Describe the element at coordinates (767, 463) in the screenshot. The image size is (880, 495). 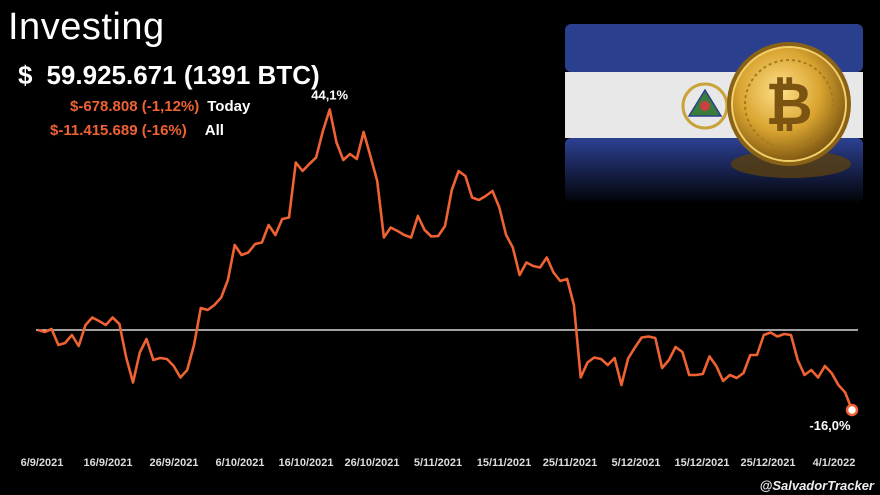
I see `x-tick-label: 25/12/2021` at that location.